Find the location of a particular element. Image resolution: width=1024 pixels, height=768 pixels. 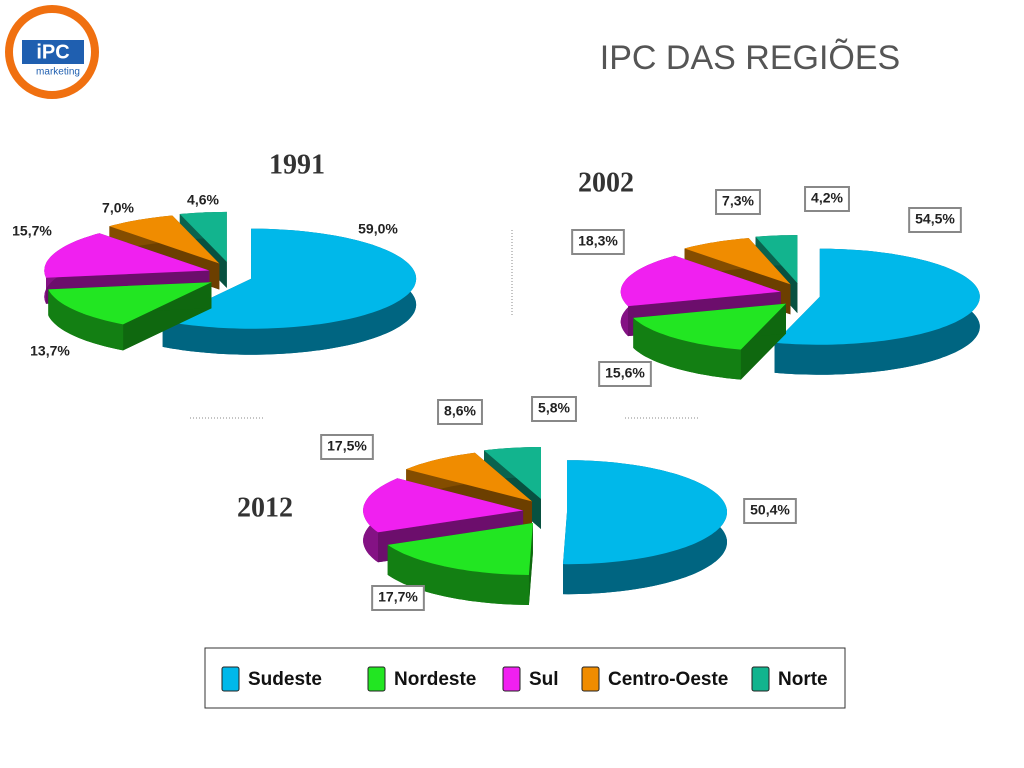

logo: iPC marketing is located at coordinates (52, 52).